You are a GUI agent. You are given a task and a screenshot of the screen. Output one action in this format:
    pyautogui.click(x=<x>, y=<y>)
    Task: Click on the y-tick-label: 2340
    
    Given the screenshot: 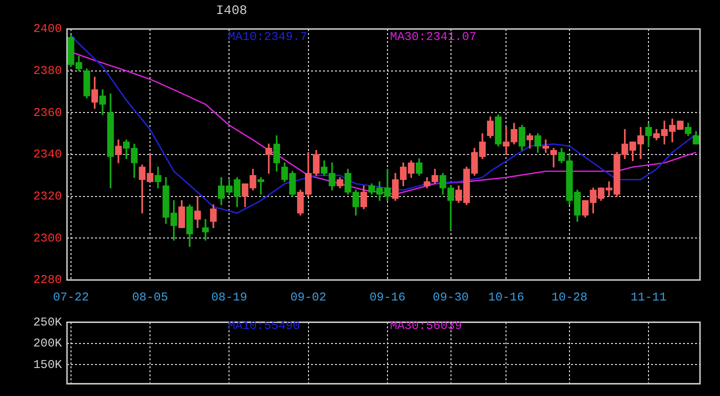 What is the action you would take?
    pyautogui.click(x=47, y=155)
    